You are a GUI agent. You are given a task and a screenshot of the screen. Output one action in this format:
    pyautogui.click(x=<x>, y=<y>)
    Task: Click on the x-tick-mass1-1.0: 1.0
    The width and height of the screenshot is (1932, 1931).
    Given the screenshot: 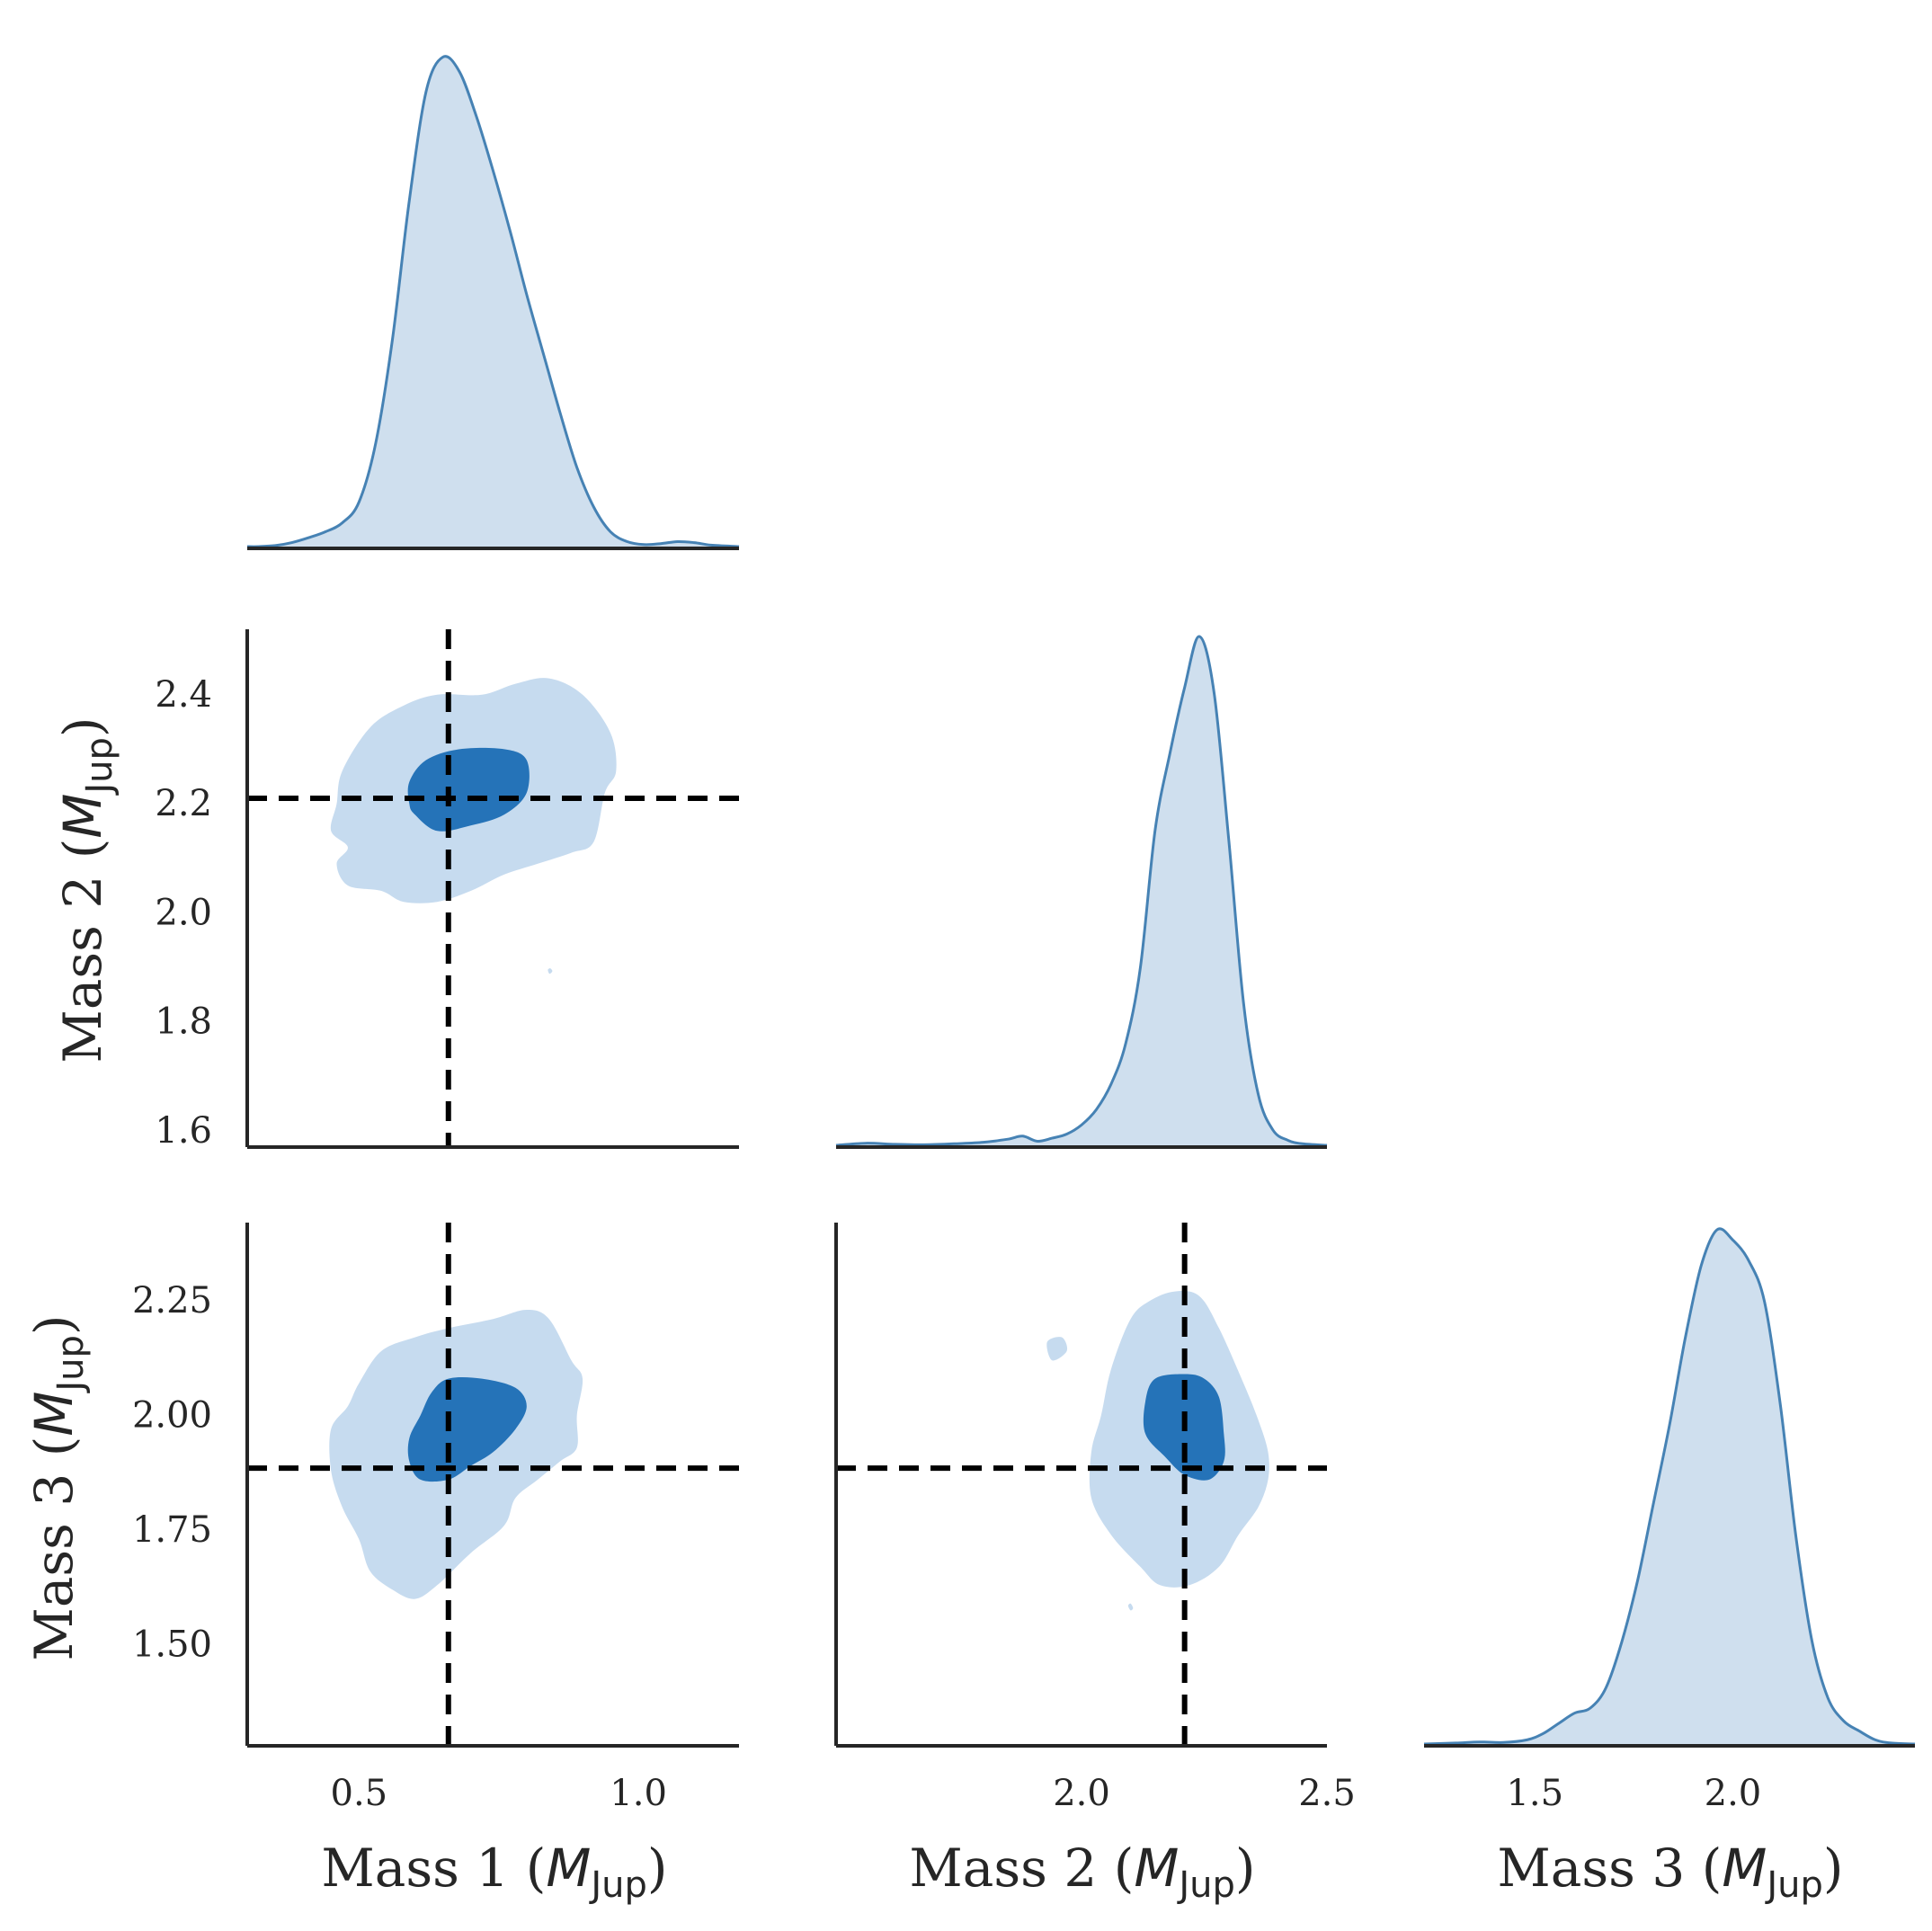 What is the action you would take?
    pyautogui.click(x=638, y=1793)
    